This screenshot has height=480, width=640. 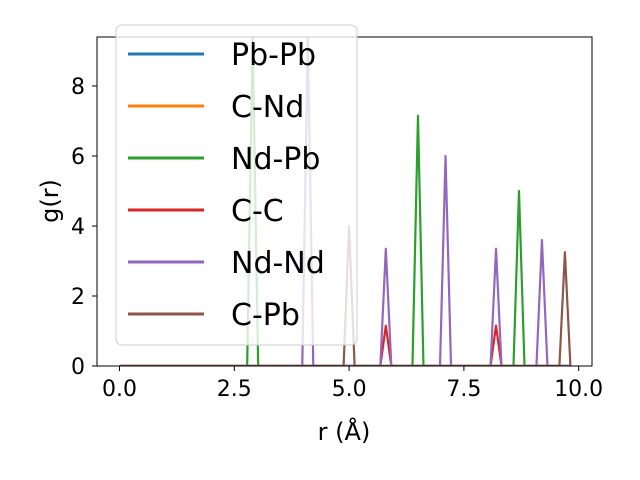 I want to click on legend-label: Nd-Nd, so click(x=278, y=263).